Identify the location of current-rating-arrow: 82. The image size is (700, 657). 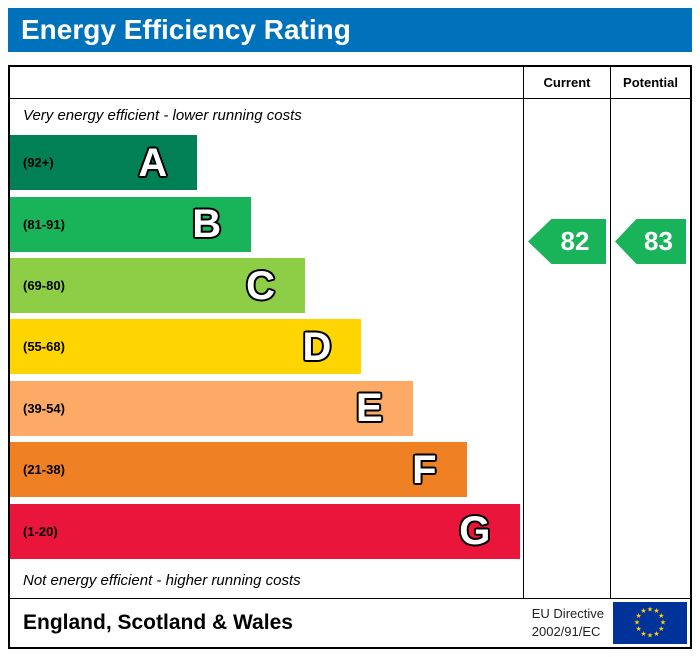
(567, 241).